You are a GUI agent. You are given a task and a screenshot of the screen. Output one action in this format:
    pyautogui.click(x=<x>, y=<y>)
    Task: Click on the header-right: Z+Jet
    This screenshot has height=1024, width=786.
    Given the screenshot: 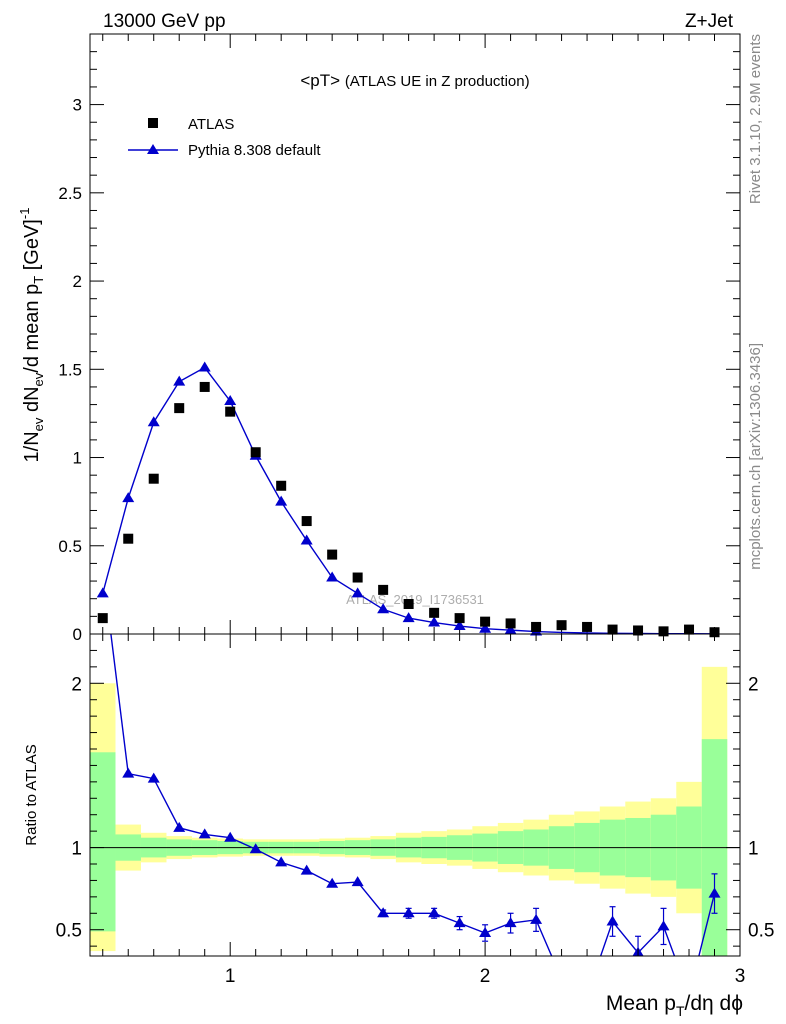 What is the action you would take?
    pyautogui.click(x=709, y=21)
    